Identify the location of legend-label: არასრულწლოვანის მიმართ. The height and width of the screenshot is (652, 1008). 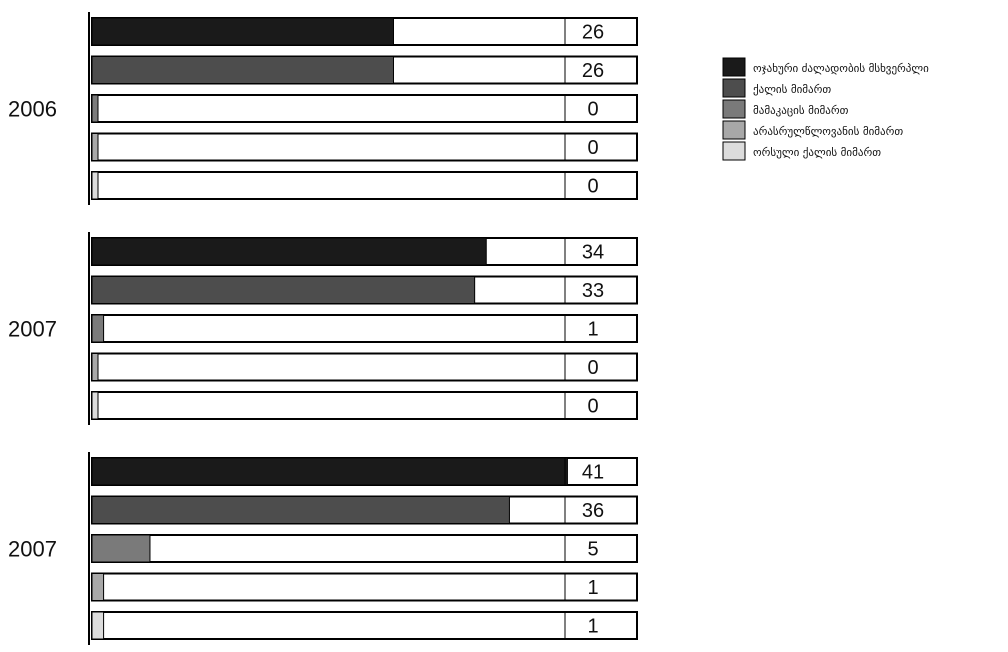
(828, 131).